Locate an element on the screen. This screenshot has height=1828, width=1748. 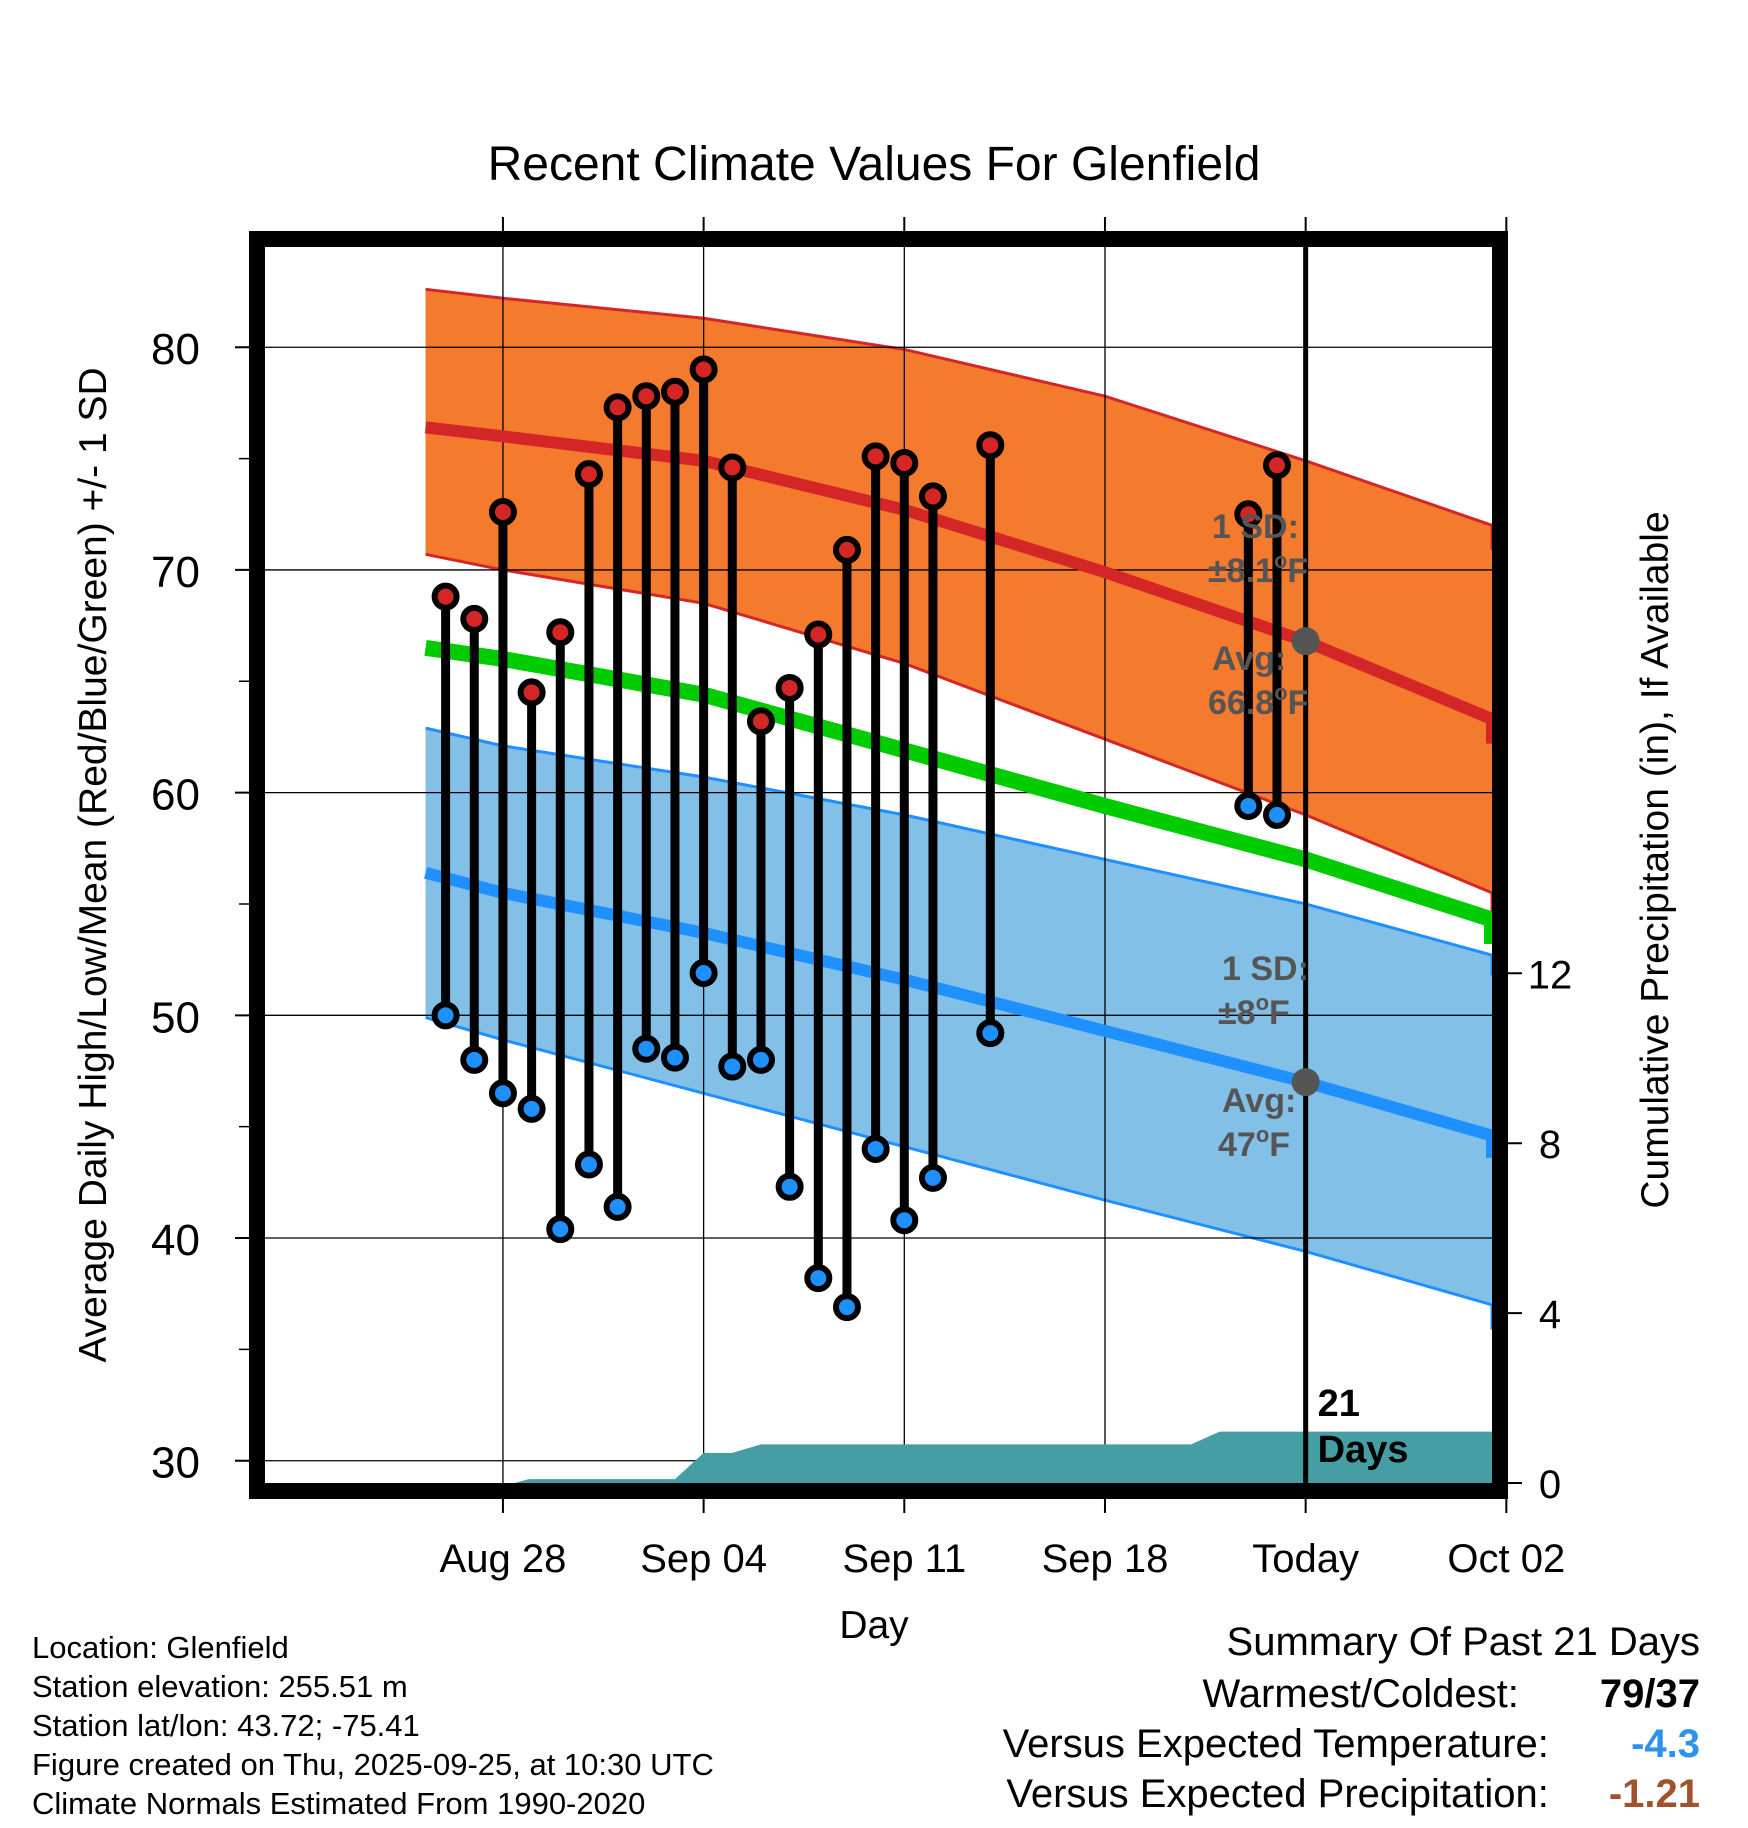
y-tick-label: 70 is located at coordinates (175, 572).